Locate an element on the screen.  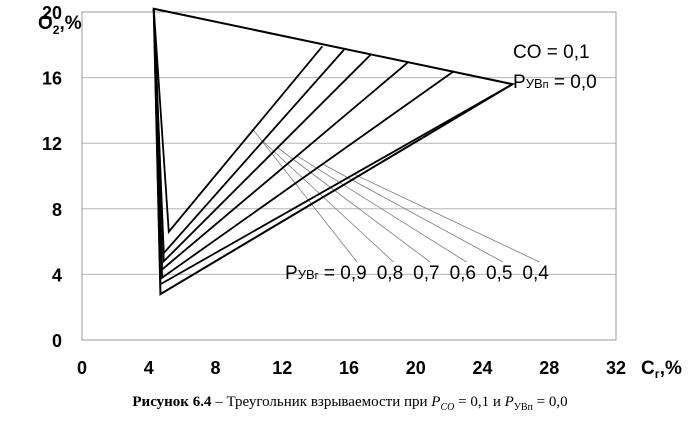
y-tick-label: 4 is located at coordinates (57, 275).